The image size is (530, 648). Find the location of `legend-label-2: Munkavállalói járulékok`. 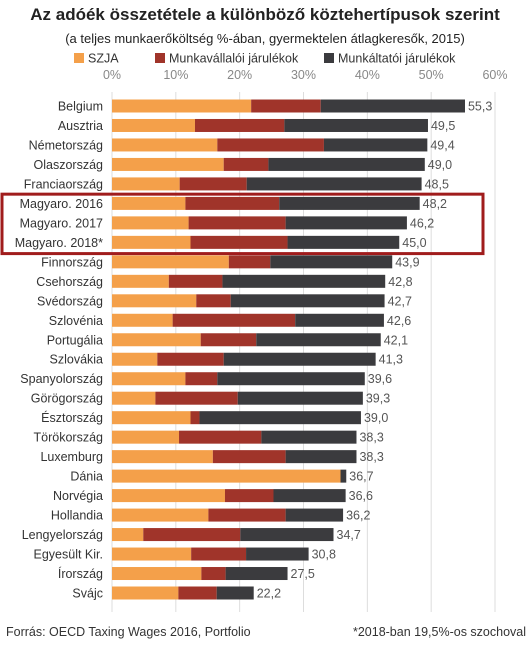

legend-label-2: Munkavállalói járulékok is located at coordinates (234, 59).